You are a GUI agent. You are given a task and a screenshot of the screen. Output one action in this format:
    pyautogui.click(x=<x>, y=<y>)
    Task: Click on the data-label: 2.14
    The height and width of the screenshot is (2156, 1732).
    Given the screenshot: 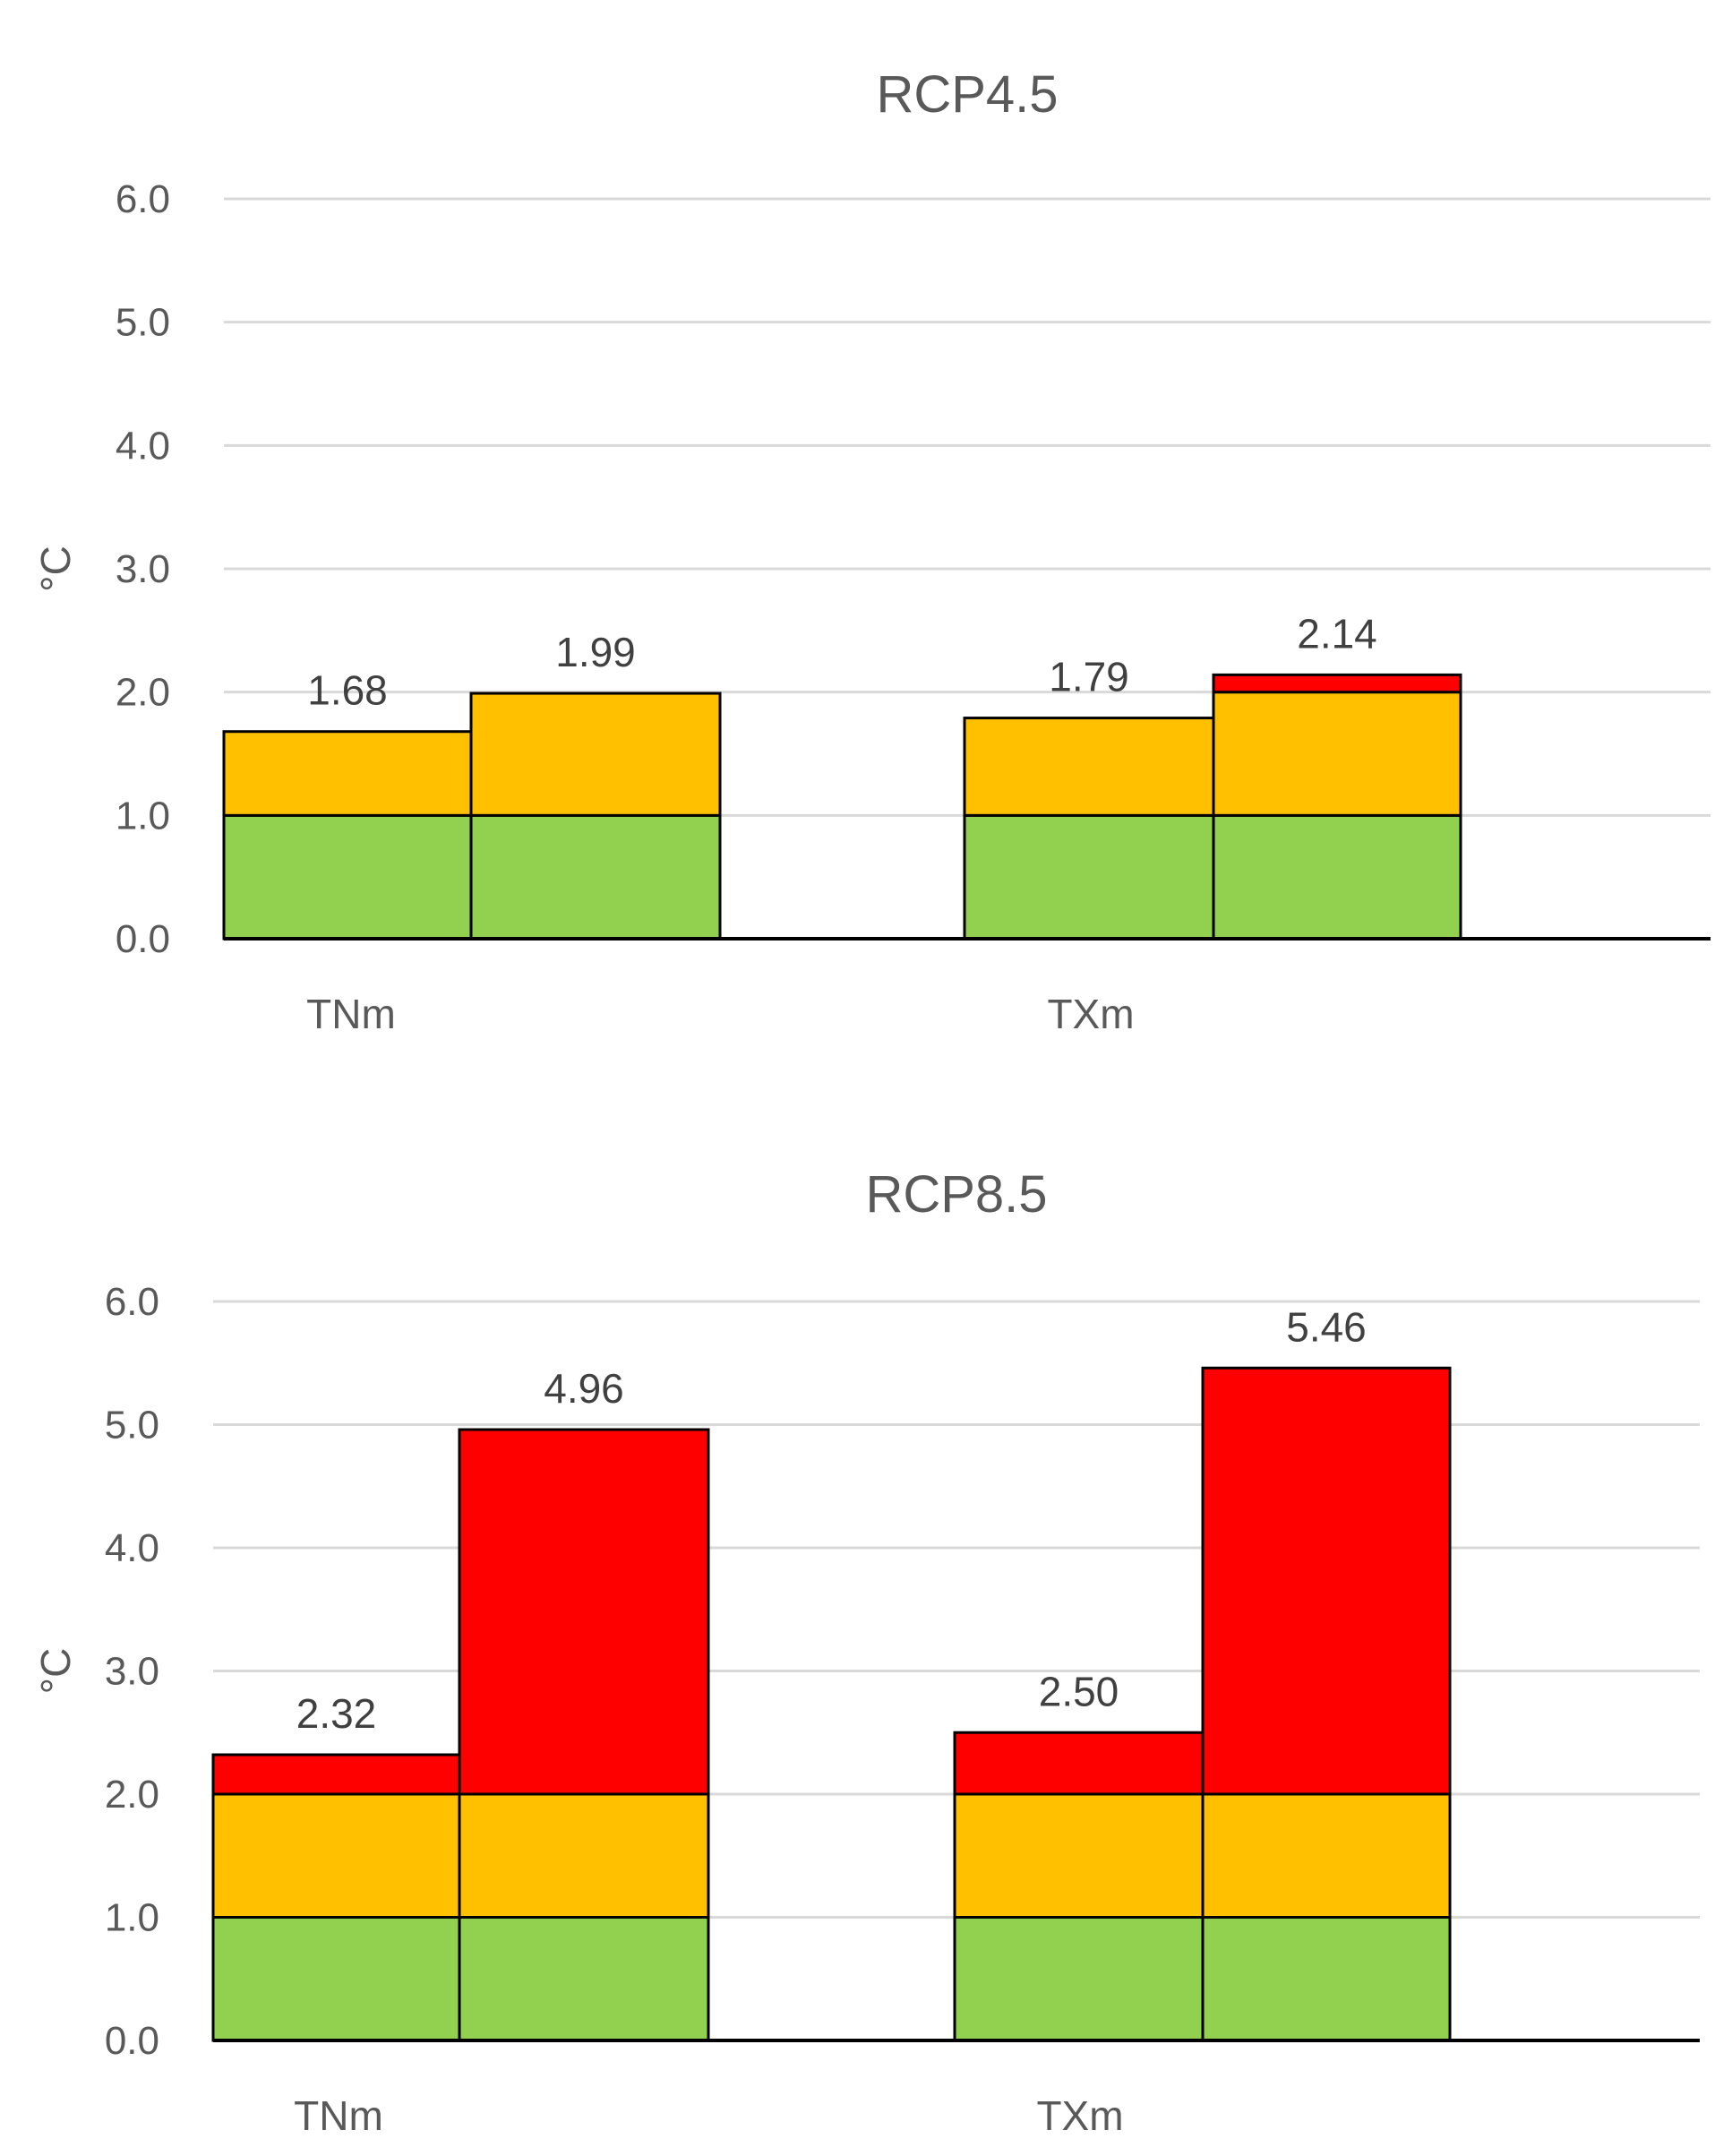 What is the action you would take?
    pyautogui.click(x=1337, y=633)
    